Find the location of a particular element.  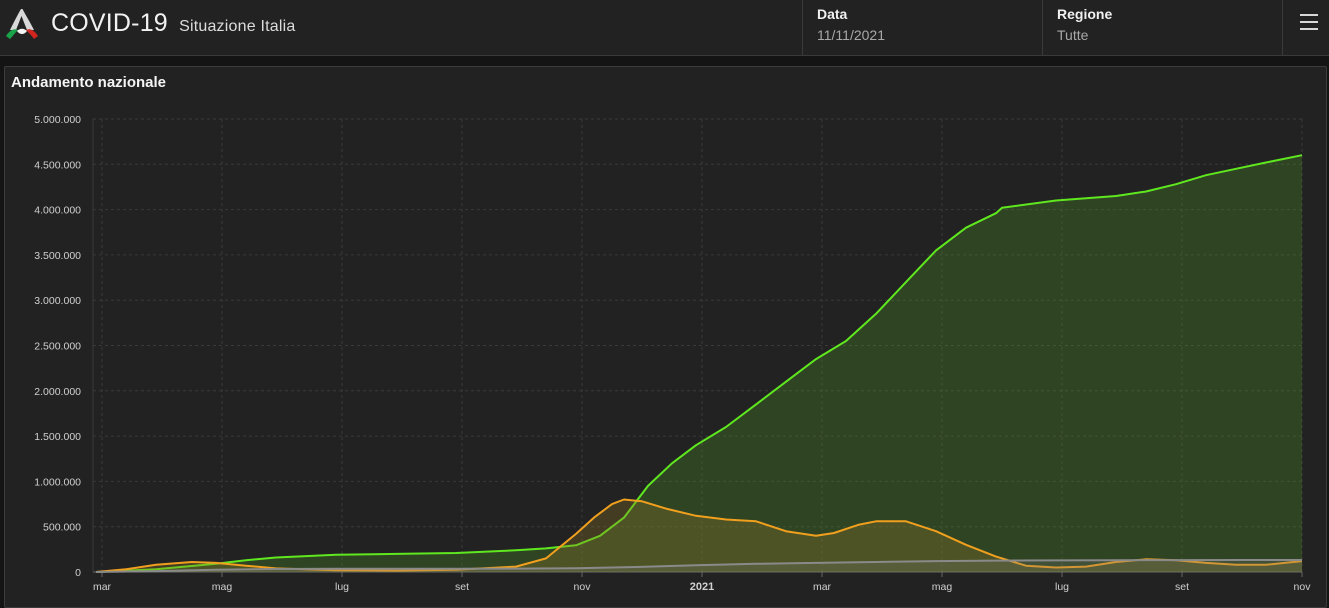

y-tick-label: 500.000 is located at coordinates (62, 528).